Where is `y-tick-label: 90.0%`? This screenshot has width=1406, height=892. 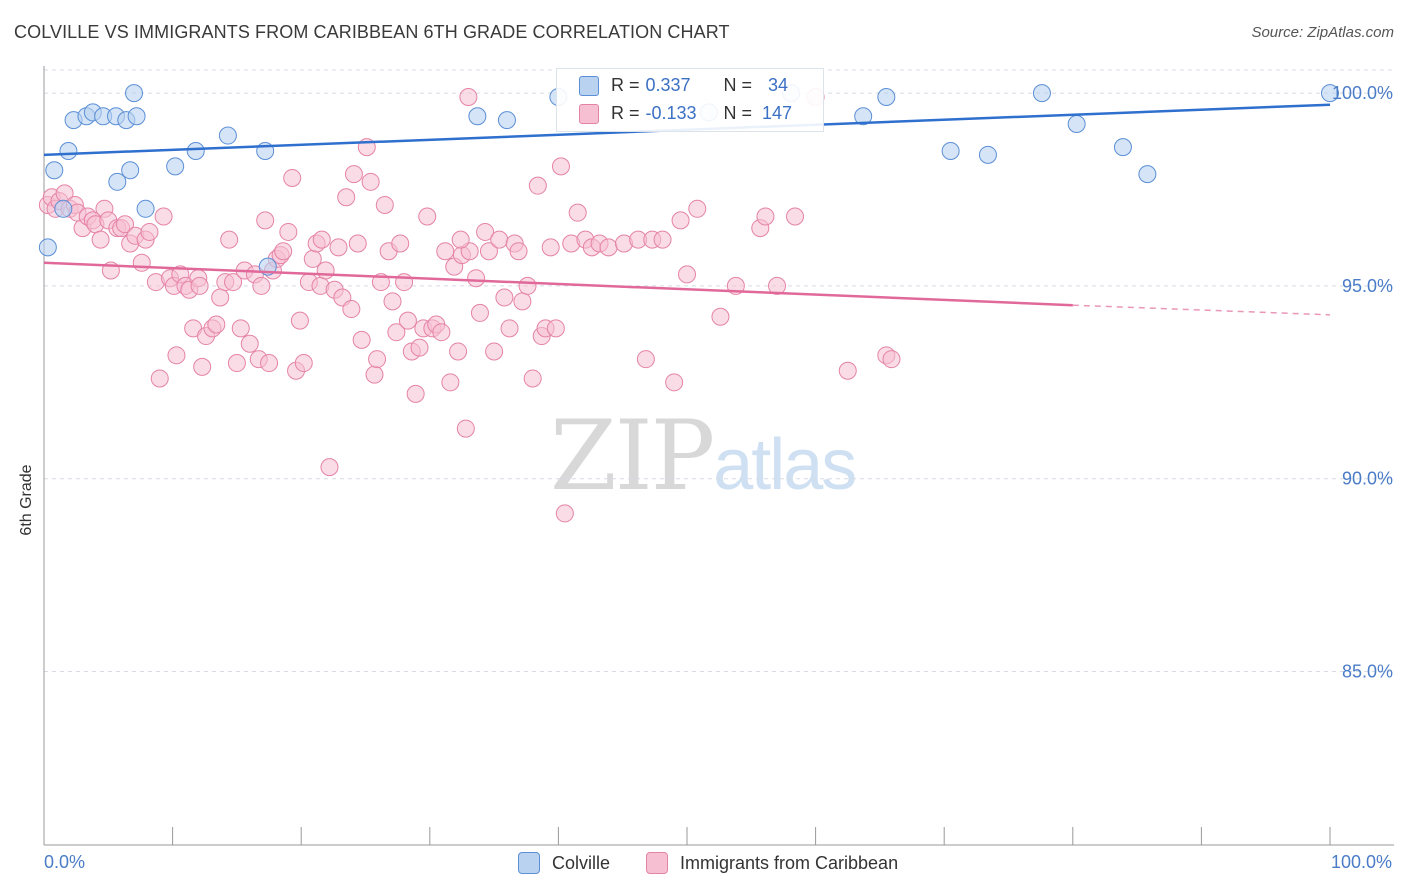
y-tick-label: 90.0% is located at coordinates (1367, 479).